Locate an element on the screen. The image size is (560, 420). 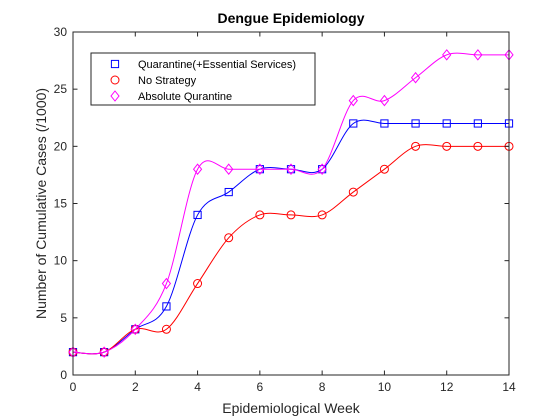
x-tick-label-0: 0 is located at coordinates (73, 387).